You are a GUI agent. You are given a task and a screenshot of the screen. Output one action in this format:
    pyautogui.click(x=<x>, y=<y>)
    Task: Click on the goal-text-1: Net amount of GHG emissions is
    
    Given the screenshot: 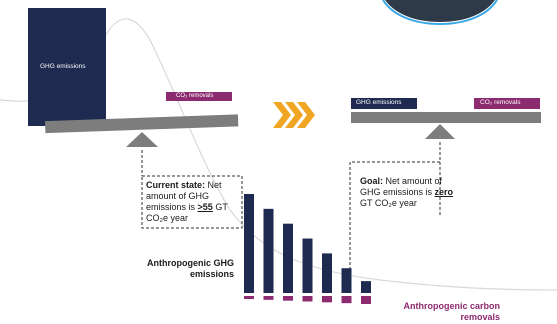 What is the action you would take?
    pyautogui.click(x=401, y=186)
    